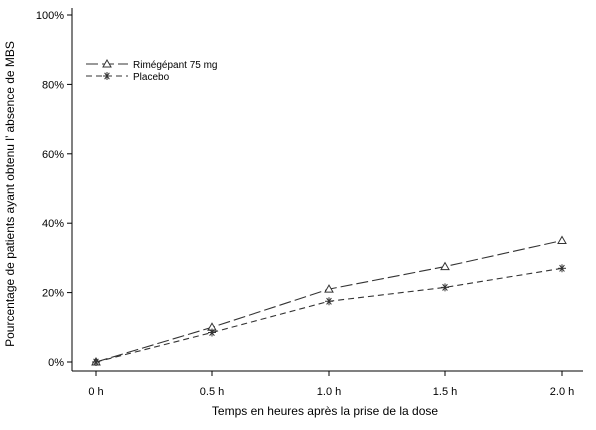 Image resolution: width=596 pixels, height=430 pixels. Describe the element at coordinates (445, 392) in the screenshot. I see `x-tick-label: 1.5 h` at that location.